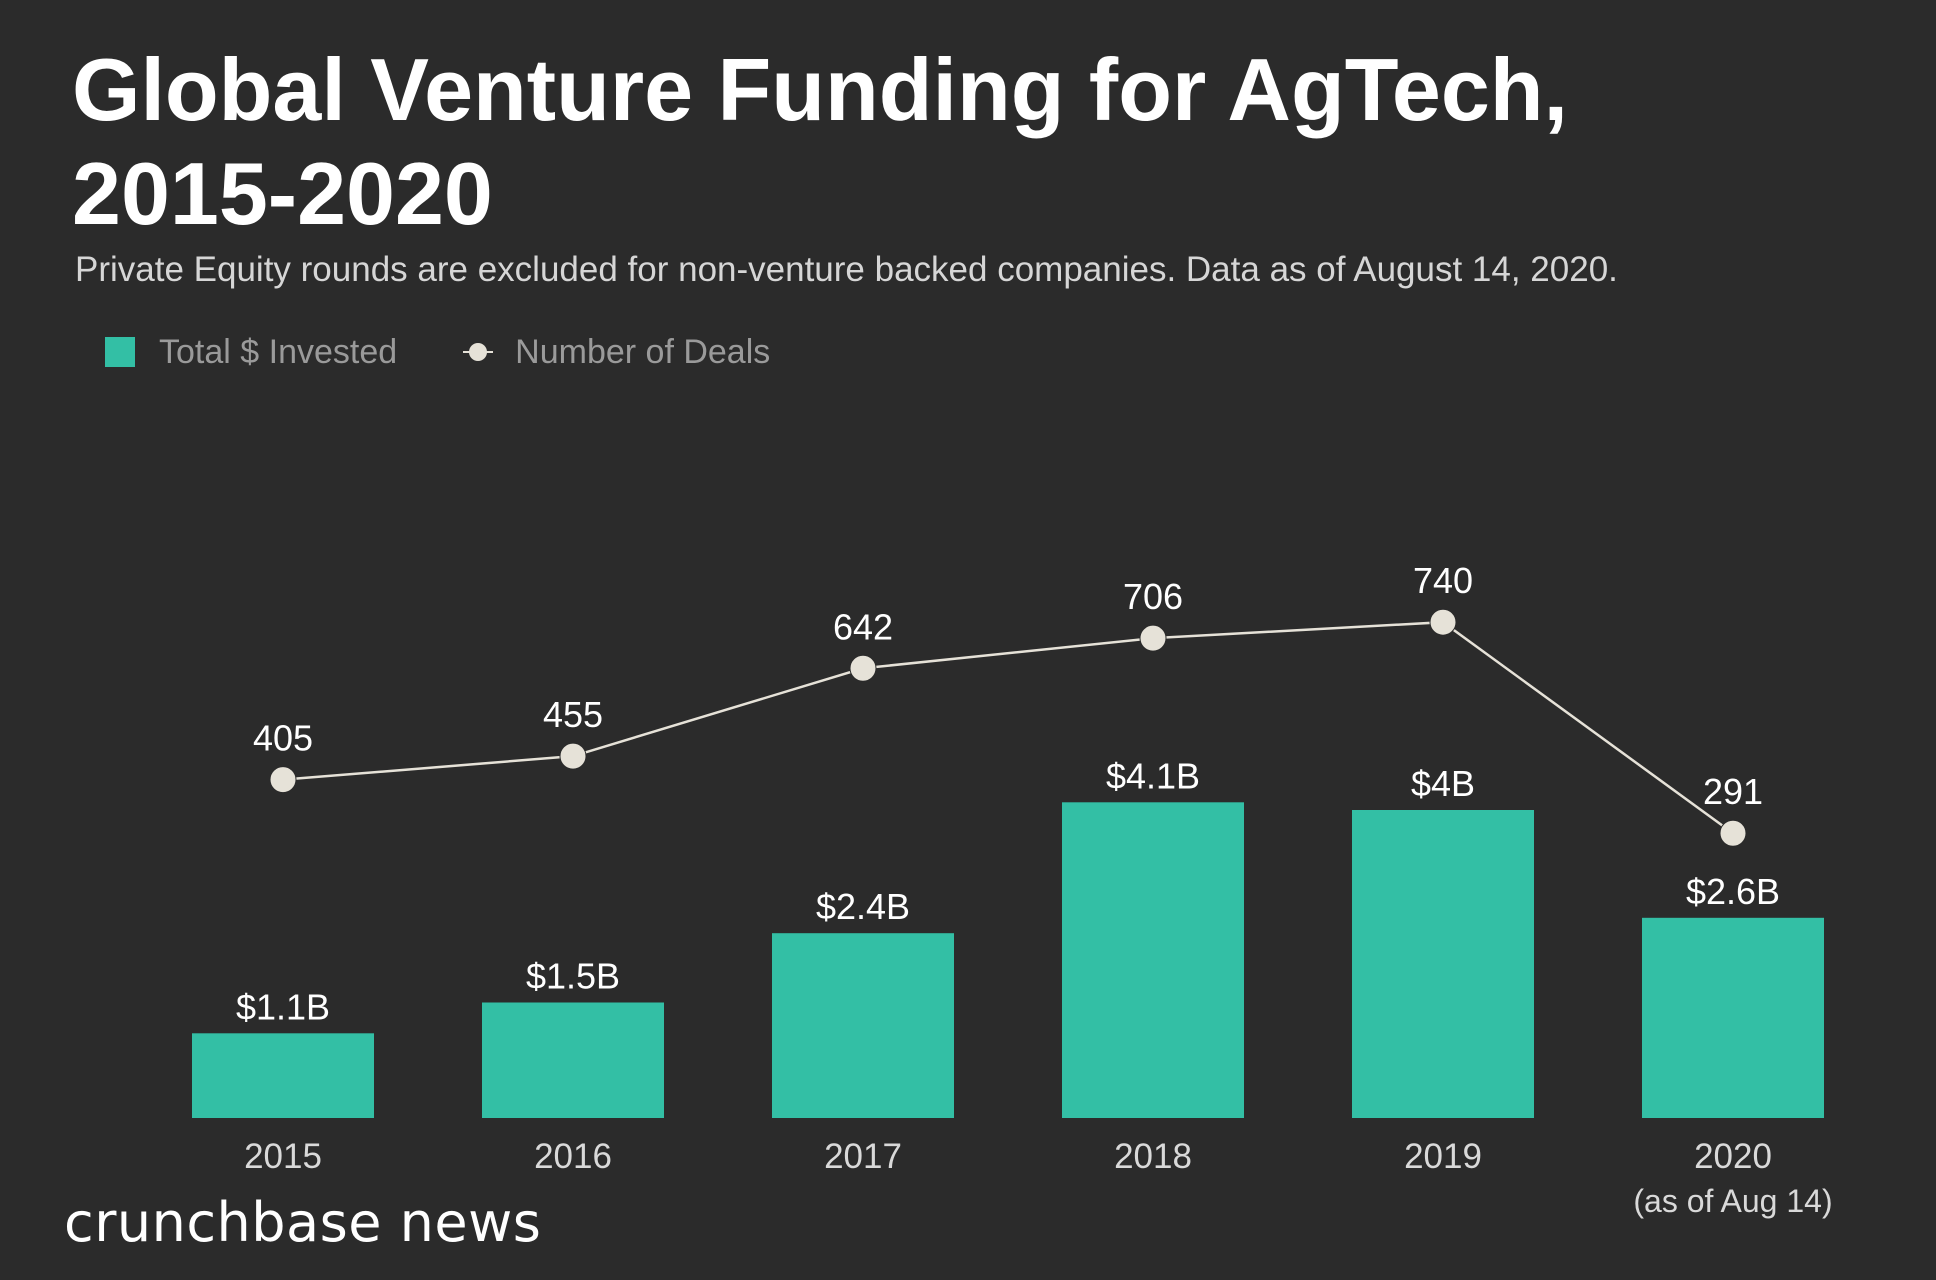 The height and width of the screenshot is (1280, 1936). I want to click on legend-item-number-of-deals: Number of Deals, so click(616, 352).